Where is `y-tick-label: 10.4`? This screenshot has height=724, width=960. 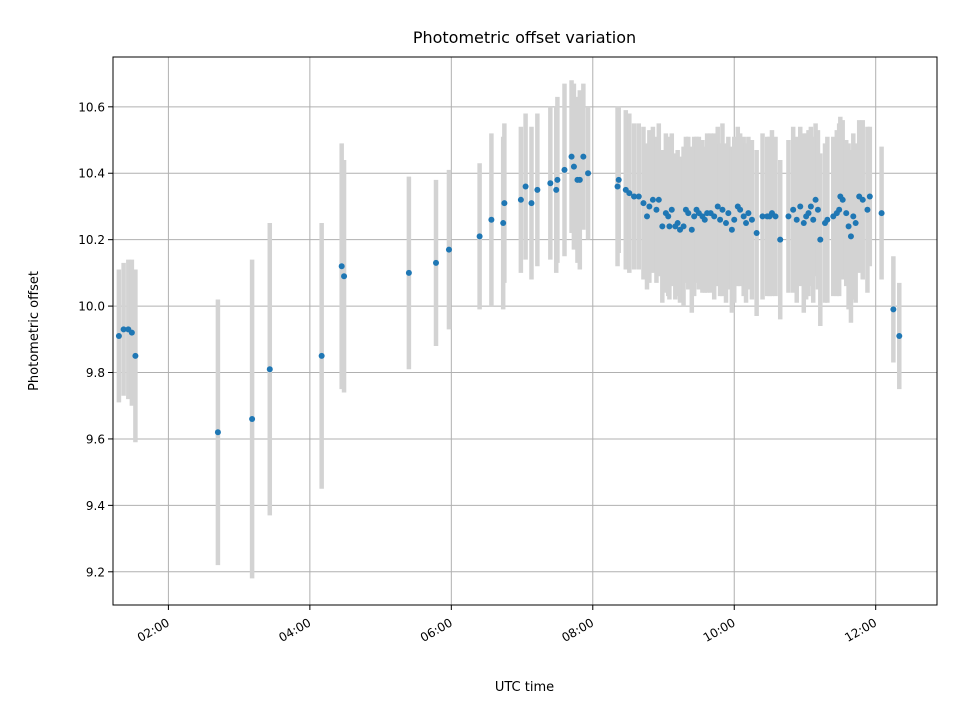 y-tick-label: 10.4 is located at coordinates (91, 174).